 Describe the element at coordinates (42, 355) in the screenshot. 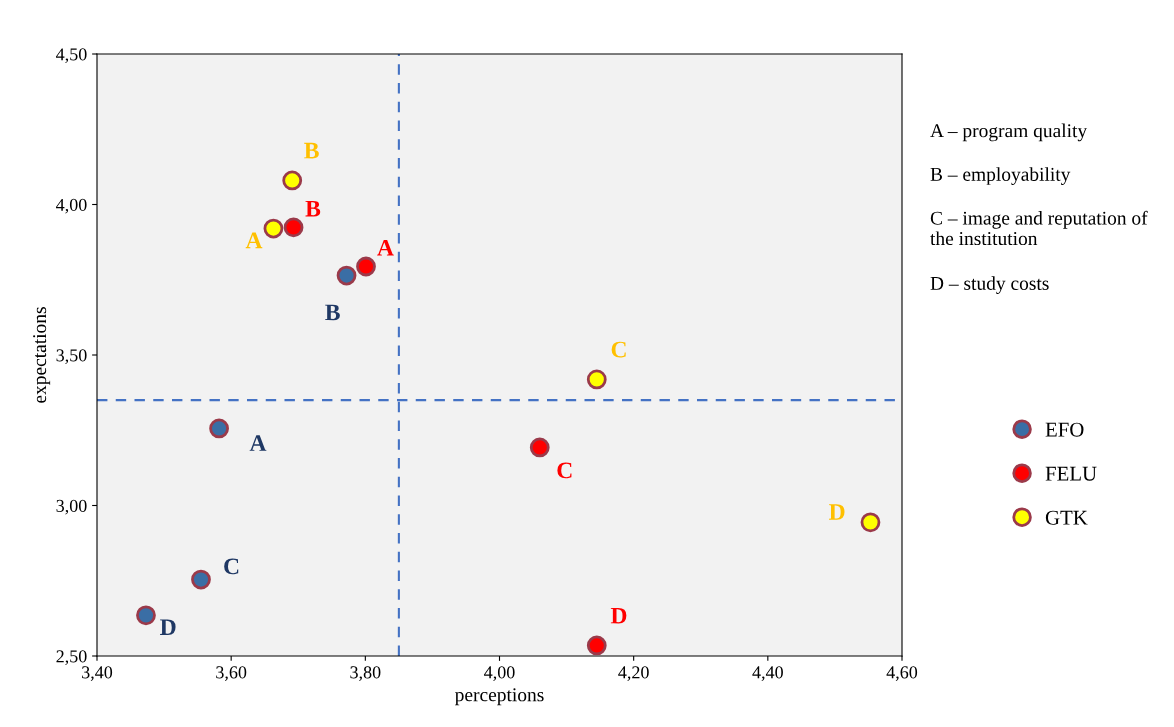

I see `y-axis-title: expectations` at that location.